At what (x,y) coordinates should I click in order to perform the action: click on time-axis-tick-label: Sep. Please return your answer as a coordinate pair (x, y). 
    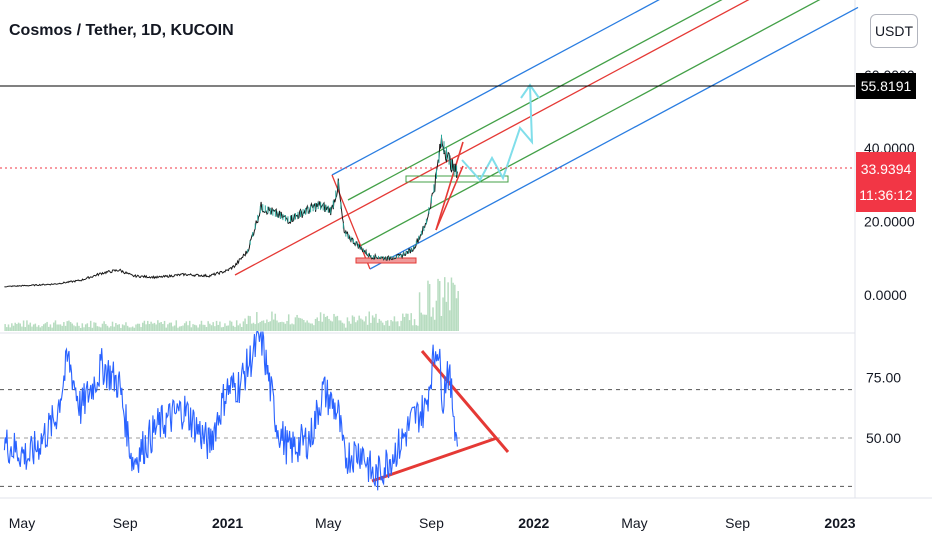
    Looking at the image, I should click on (125, 523).